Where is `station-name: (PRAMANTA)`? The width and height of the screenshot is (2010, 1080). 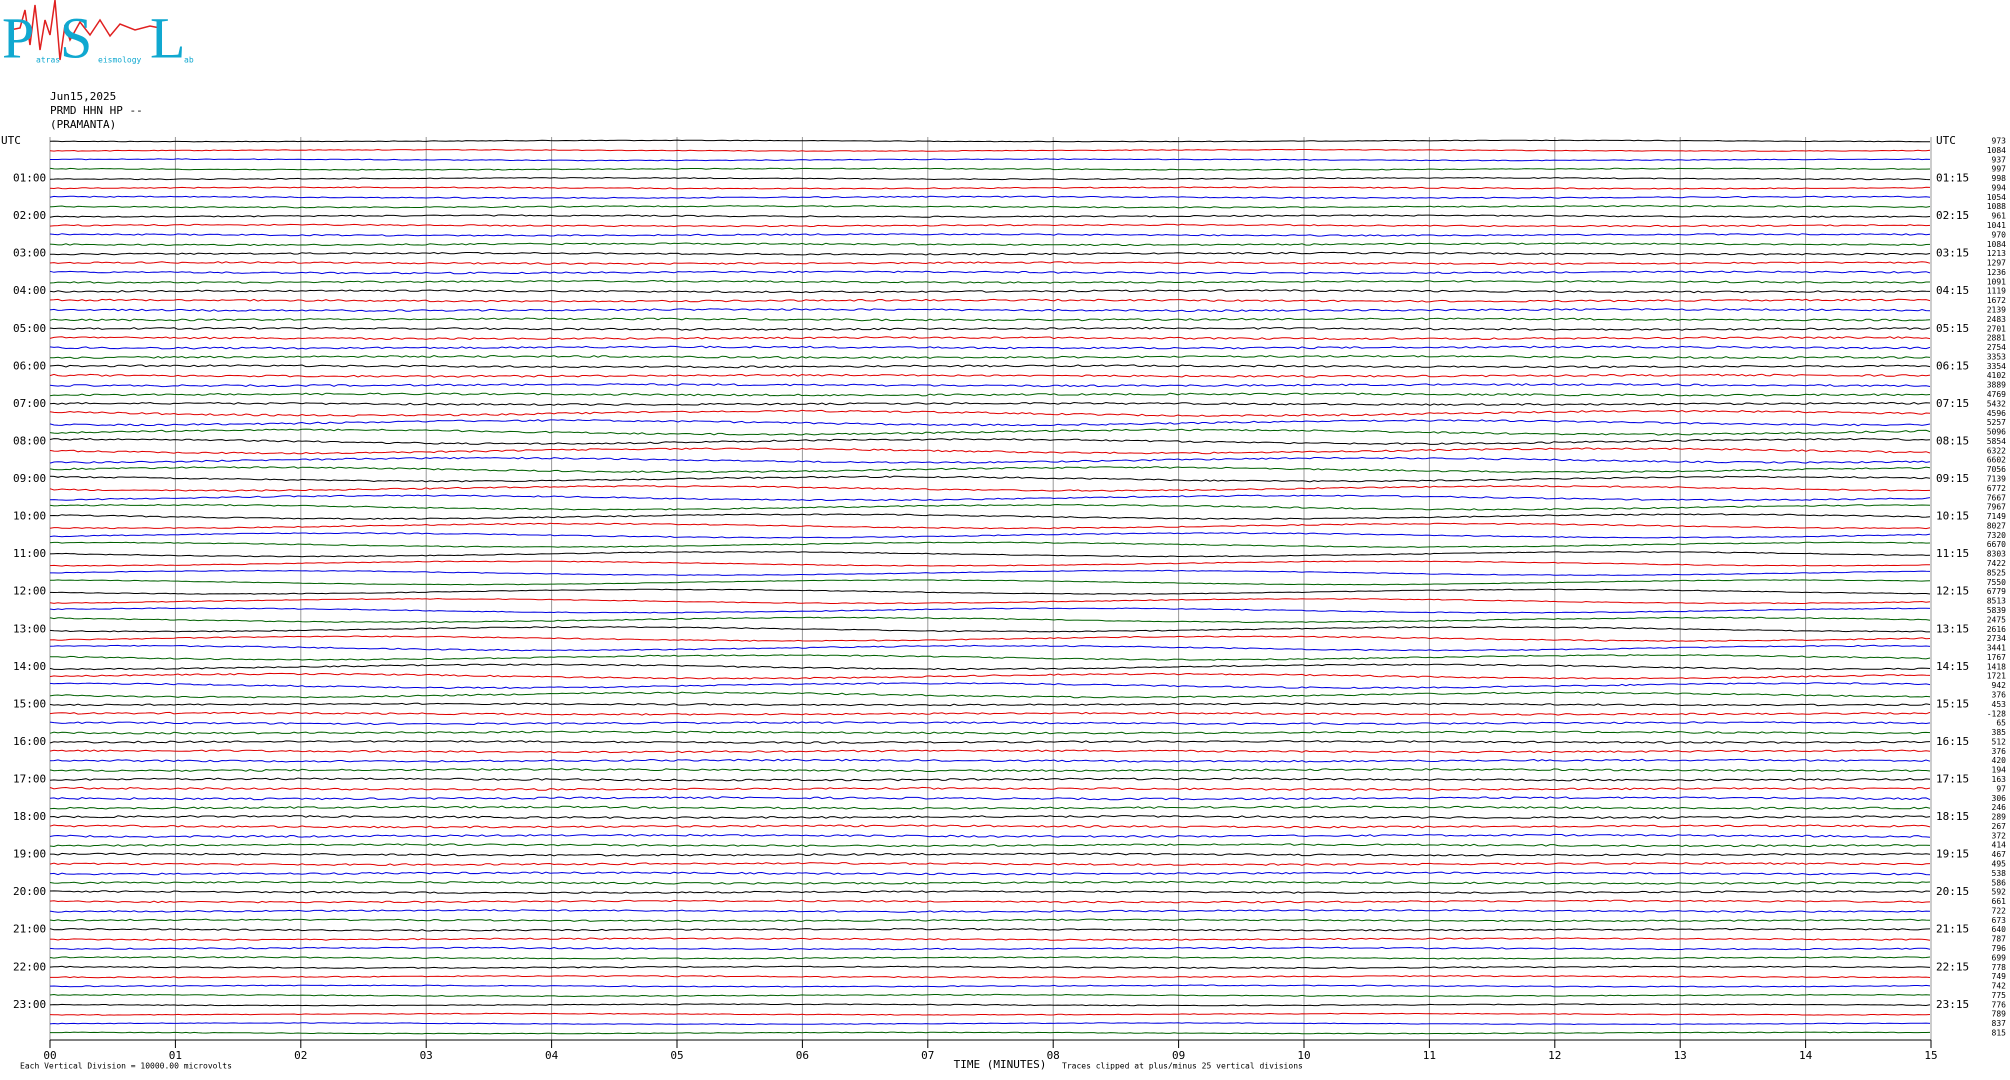
station-name: (PRAMANTA) is located at coordinates (83, 124).